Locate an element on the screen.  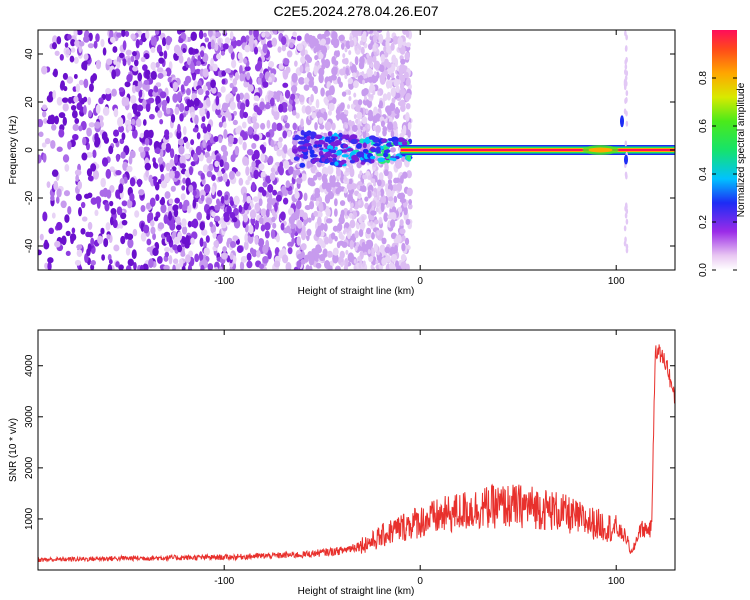
spectrogram-spike-dot is located at coordinates (625, 243).